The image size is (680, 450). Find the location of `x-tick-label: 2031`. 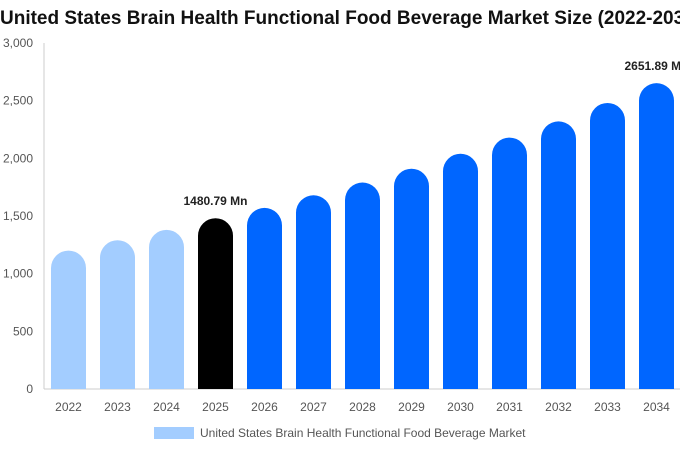

x-tick-label: 2031 is located at coordinates (509, 407).